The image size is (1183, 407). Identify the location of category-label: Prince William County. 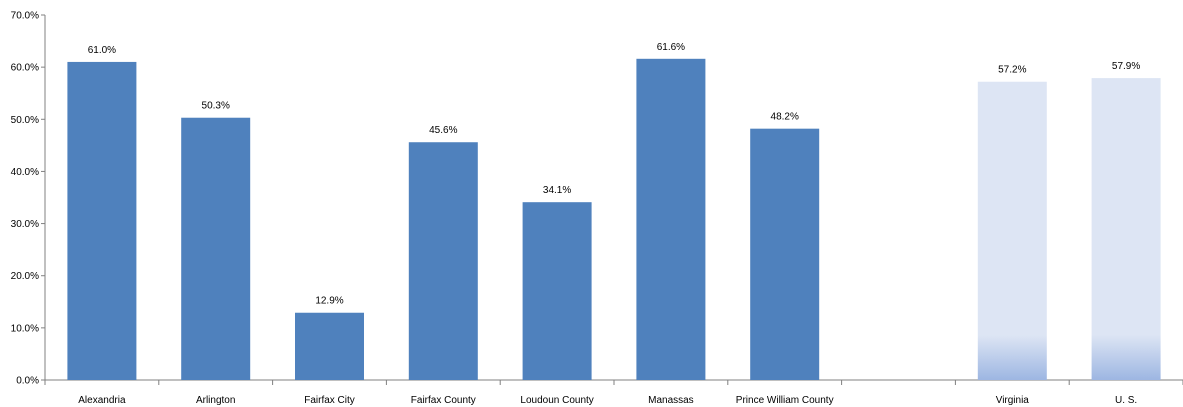
(785, 400).